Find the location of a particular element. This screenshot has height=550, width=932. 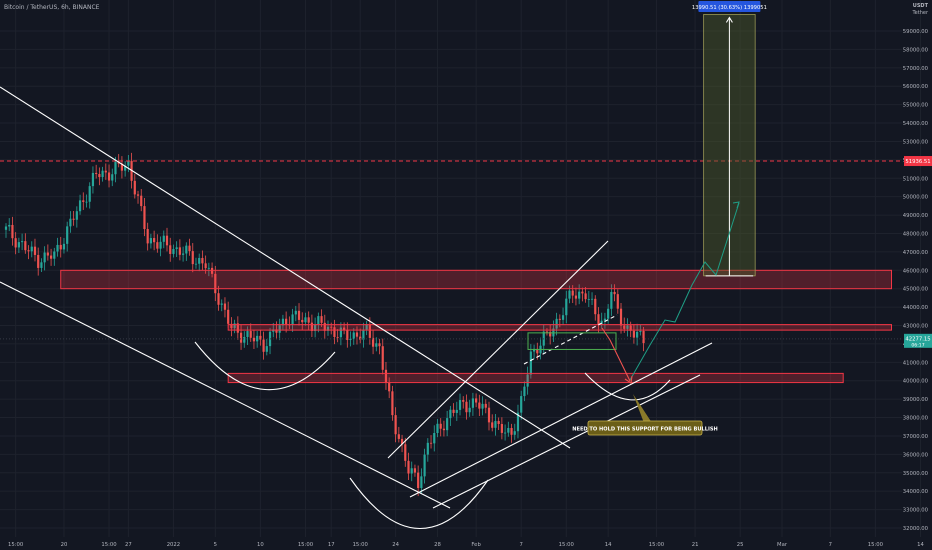

resistance-price-tag is located at coordinates (918, 161).